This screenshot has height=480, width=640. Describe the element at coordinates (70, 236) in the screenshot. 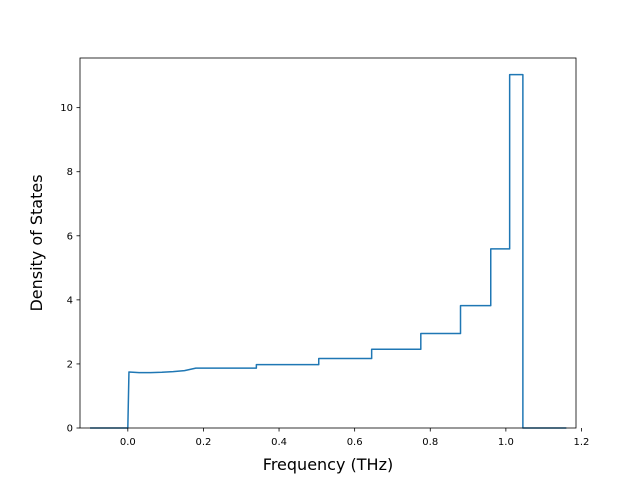

I see `y-tick-label: 6` at that location.